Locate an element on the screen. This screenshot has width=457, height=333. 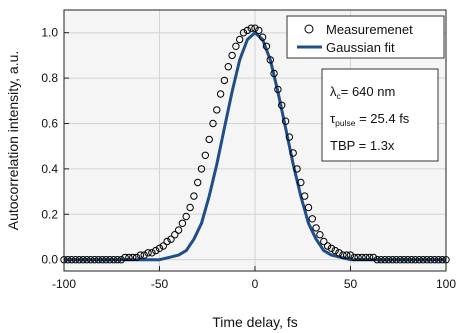
legend-box is located at coordinates (365, 37).